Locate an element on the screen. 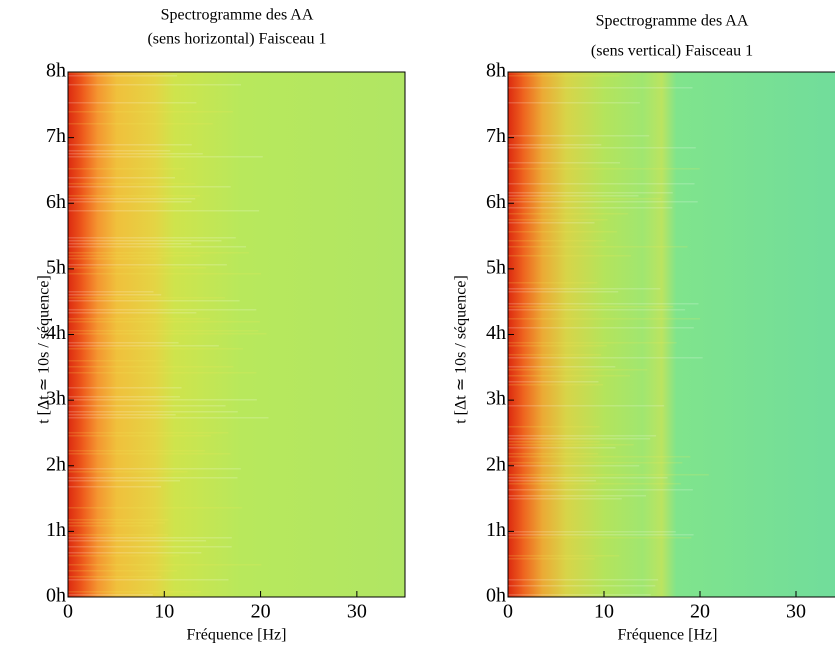 Image resolution: width=835 pixels, height=649 pixels. y-tick-label: 8h is located at coordinates (496, 71).